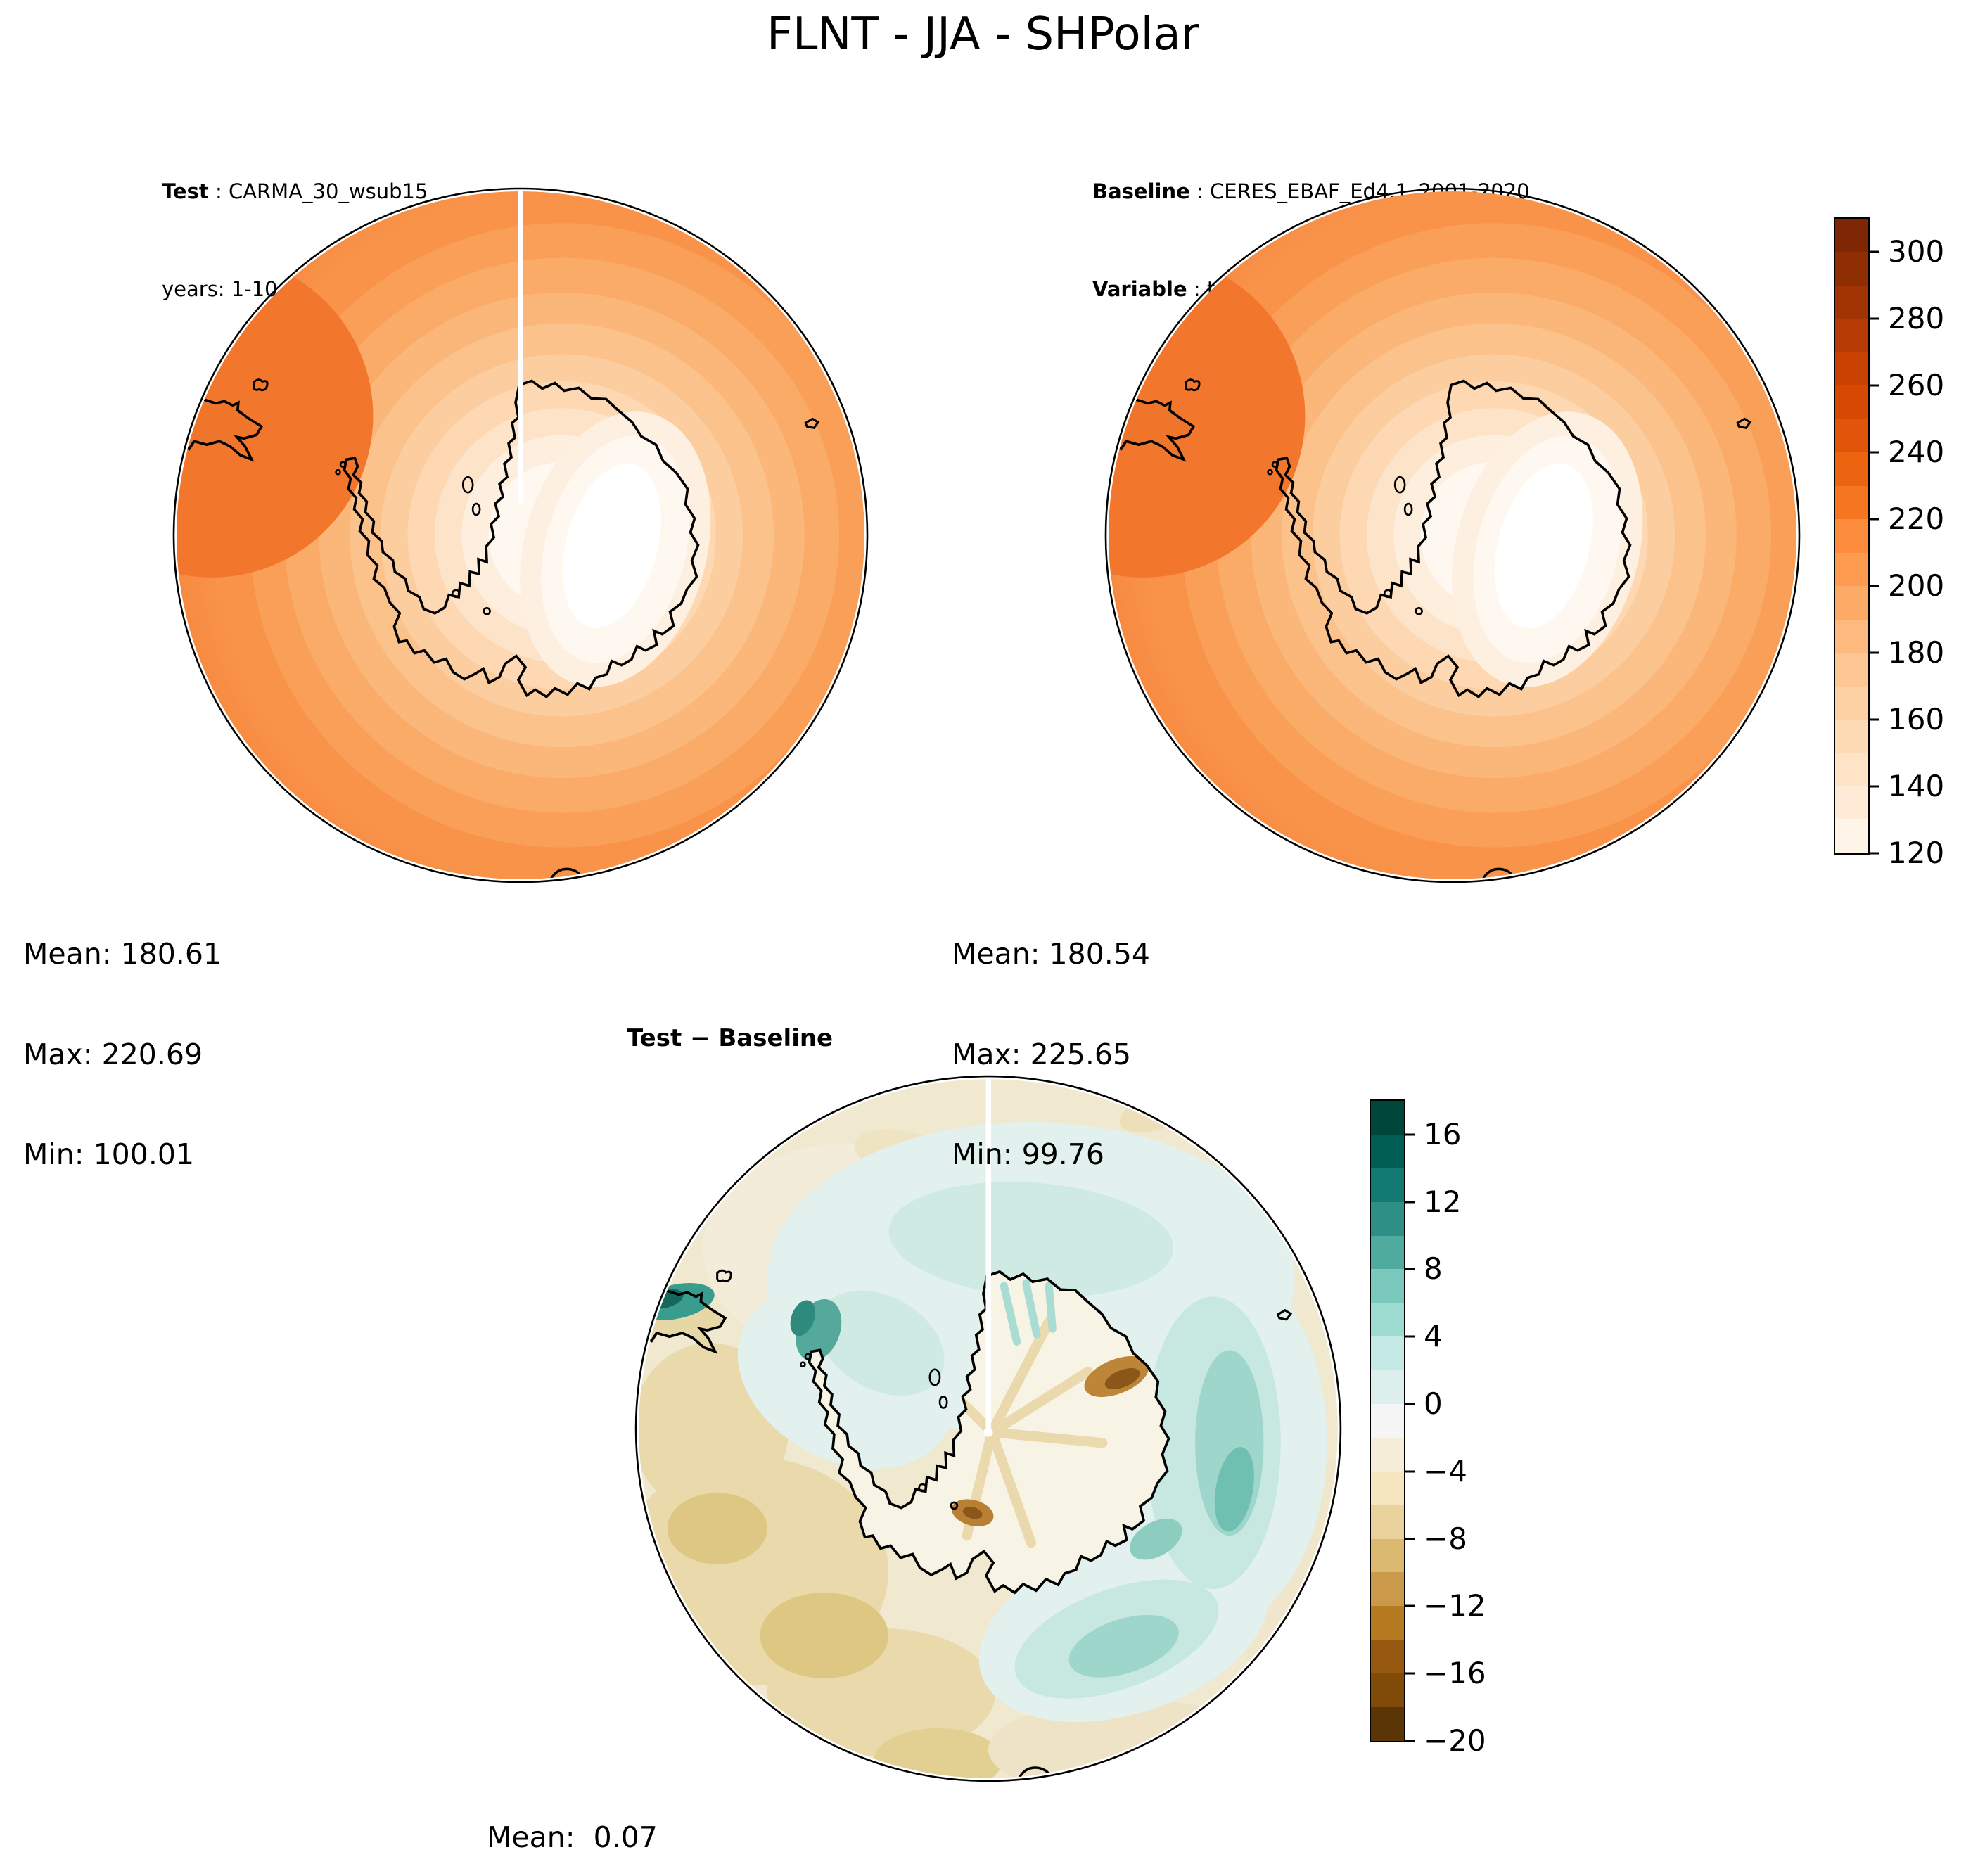  Describe the element at coordinates (1455, 1674) in the screenshot. I see `colorbar-tick-label: −16` at that location.